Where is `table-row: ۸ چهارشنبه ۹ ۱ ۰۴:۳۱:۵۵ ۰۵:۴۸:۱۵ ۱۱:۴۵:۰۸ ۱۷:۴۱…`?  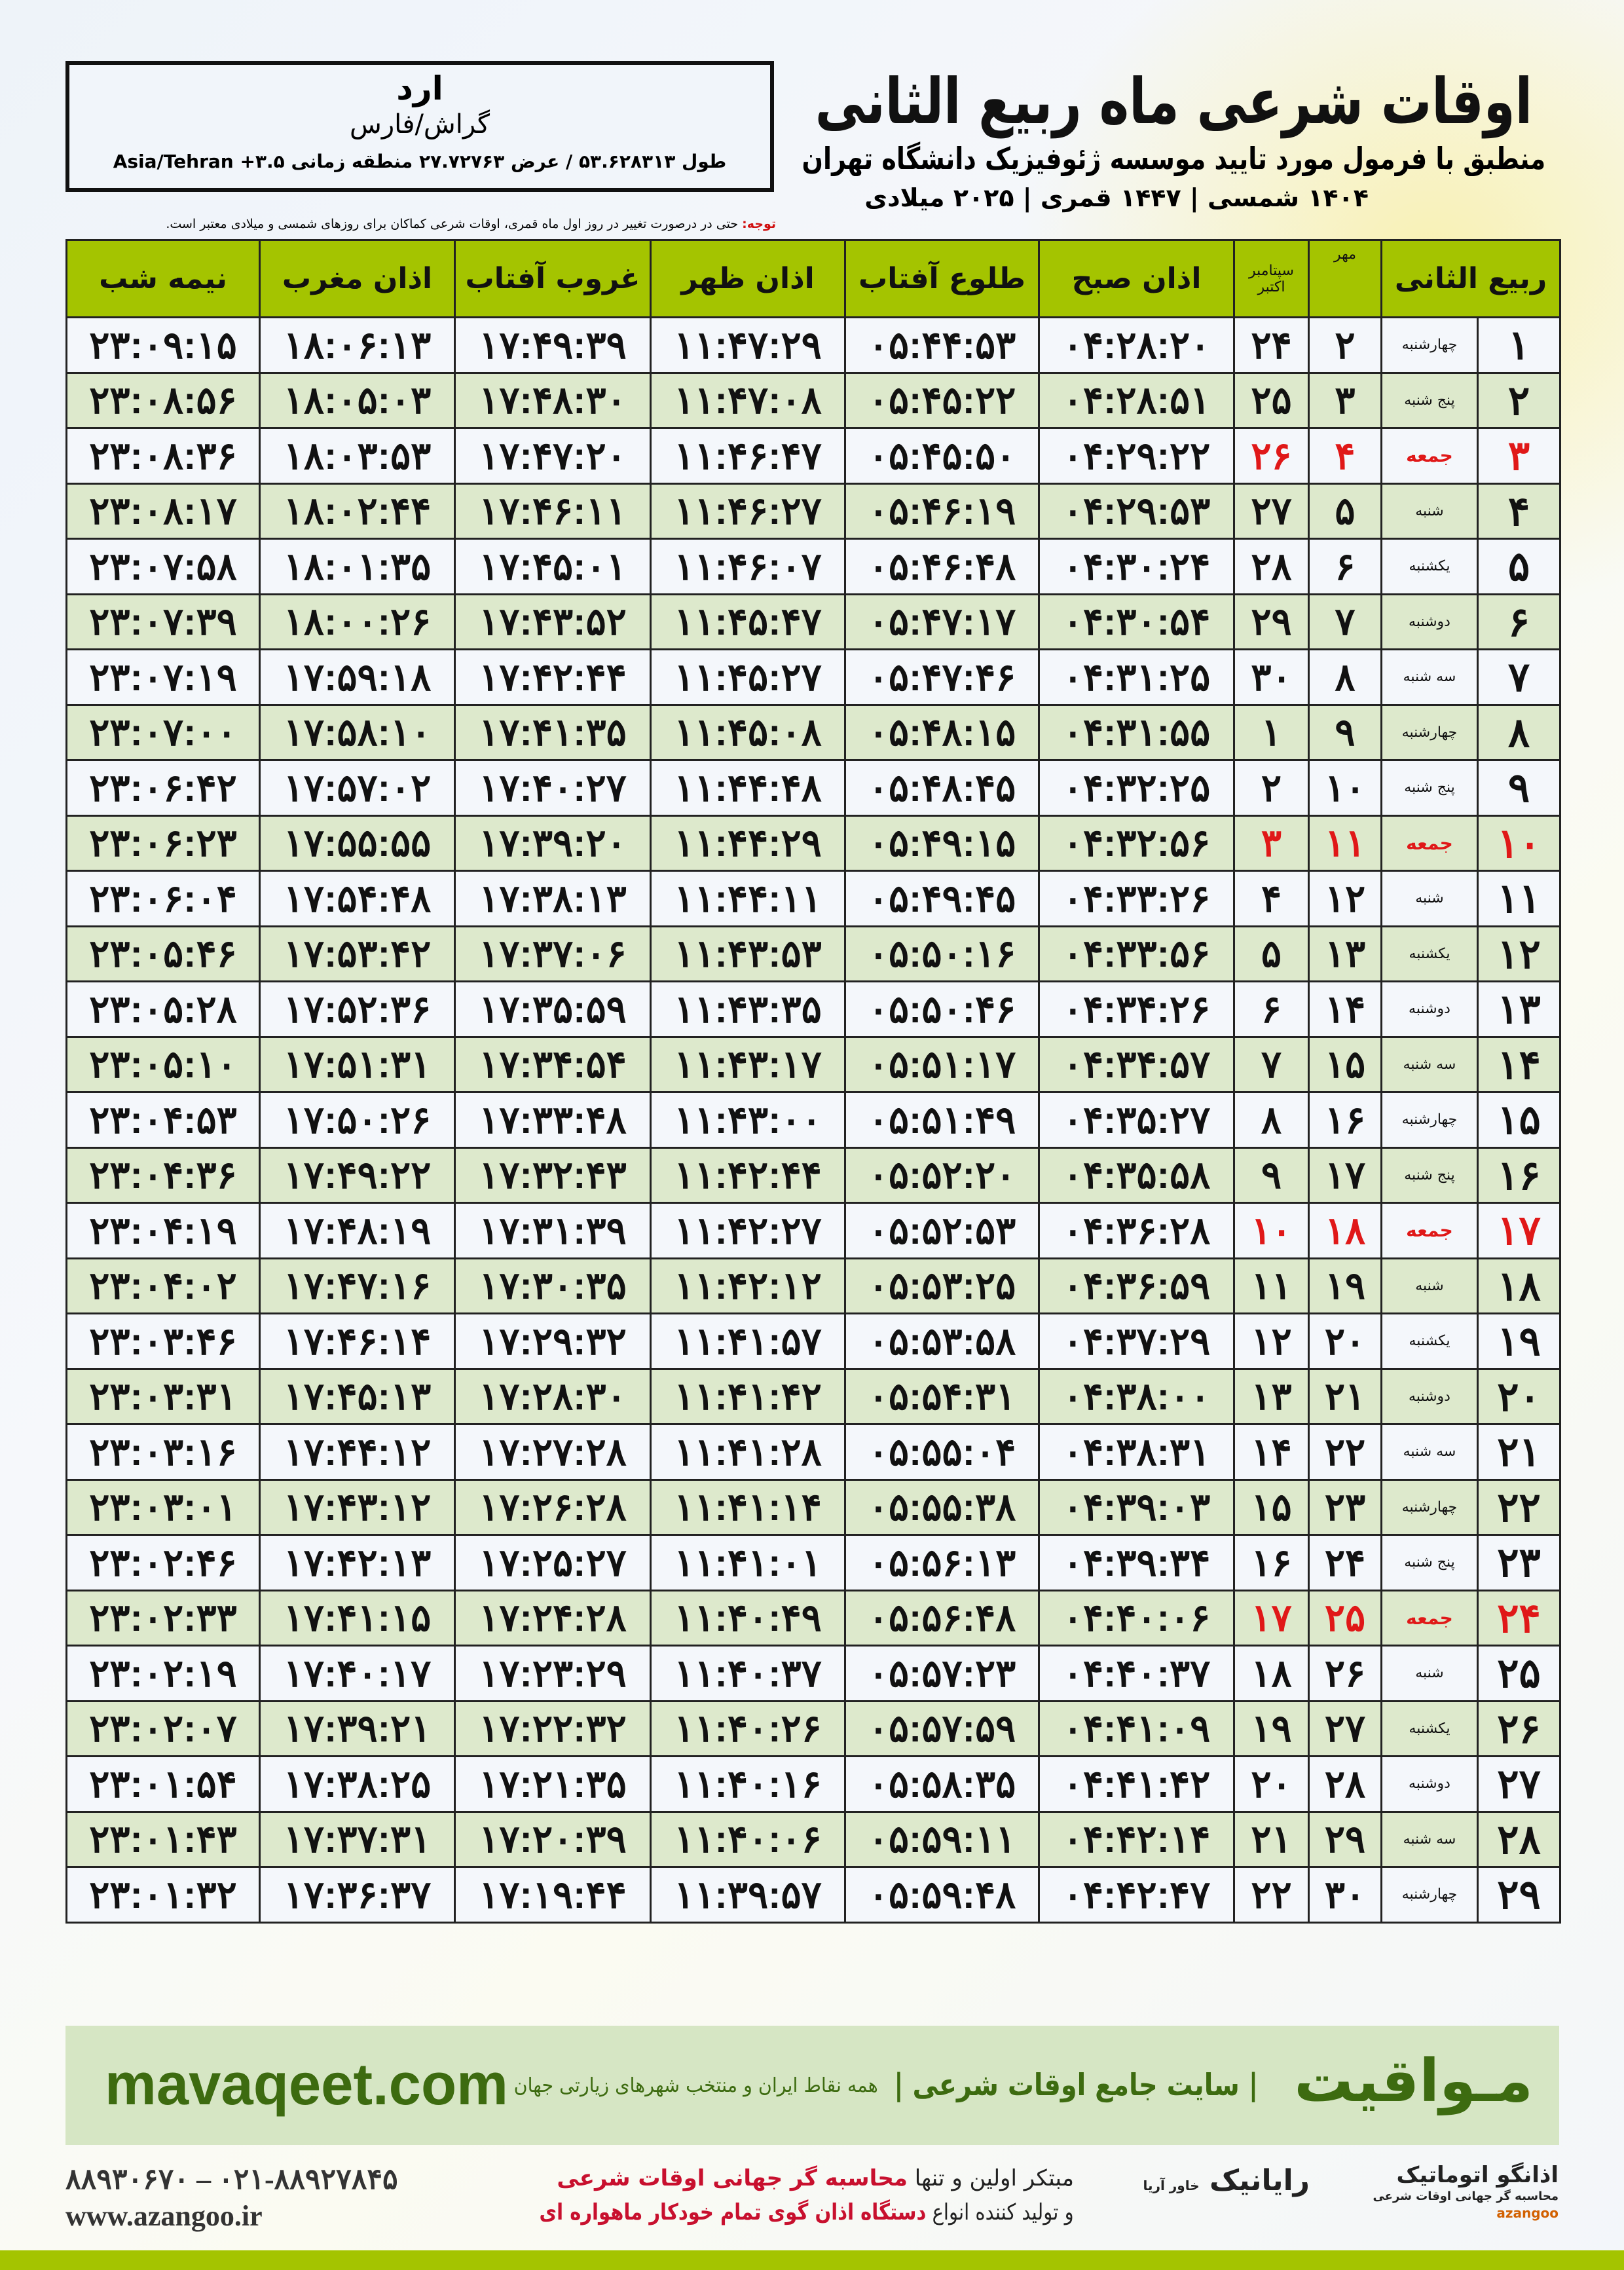
table-row: ۸ چهارشنبه ۹ ۱ ۰۴:۳۱:۵۵ ۰۵:۴۸:۱۵ ۱۱:۴۵:۰۸ ۱۷:۴۱… is located at coordinates (813, 732).